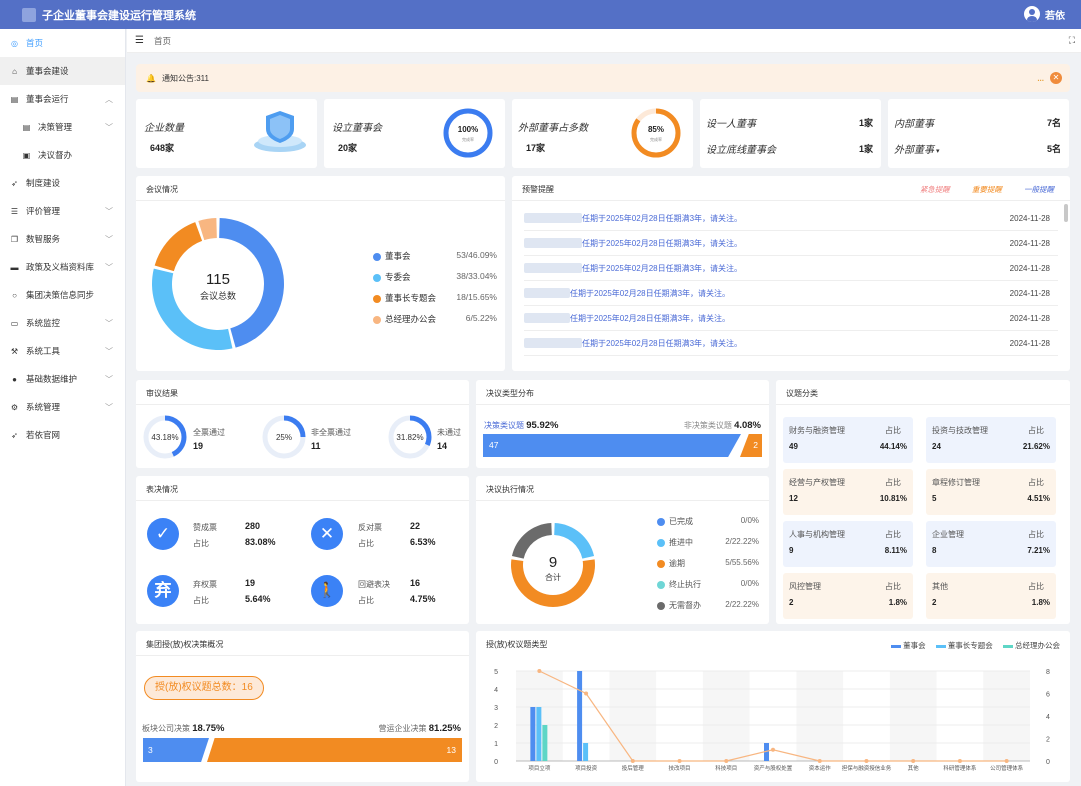 This screenshot has width=1081, height=786. Describe the element at coordinates (1048, 672) in the screenshot. I see `y-right-tick: 8` at that location.